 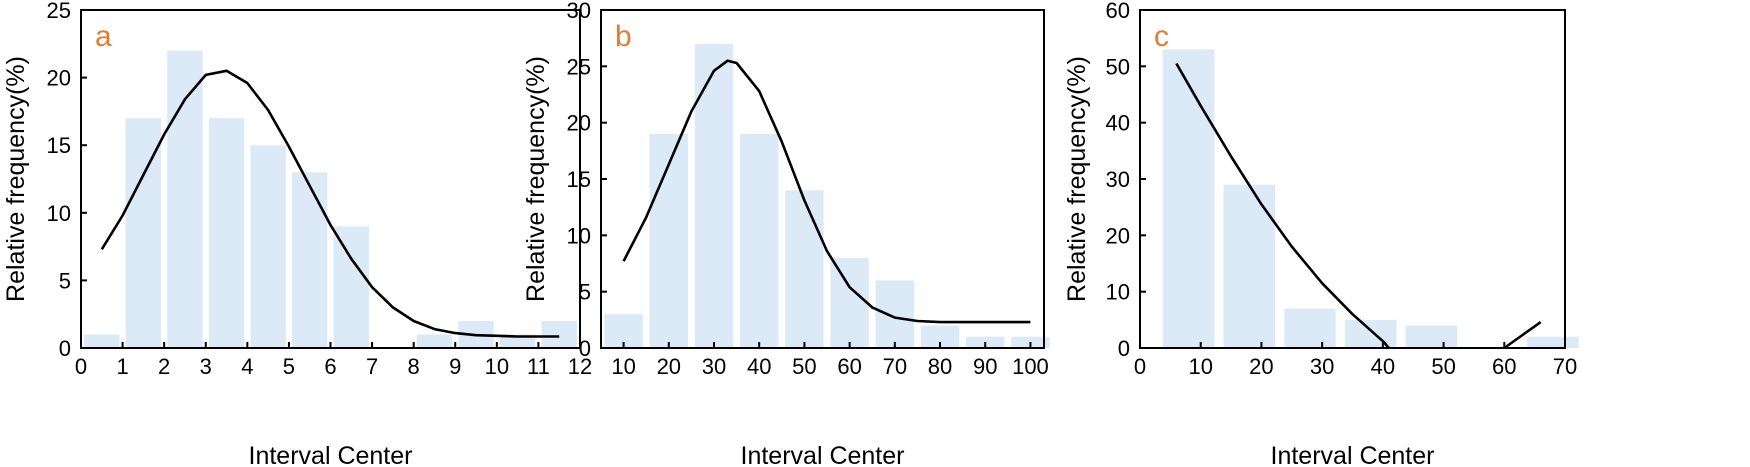 What do you see at coordinates (580, 366) in the screenshot?
I see `x-tick-label: 12` at bounding box center [580, 366].